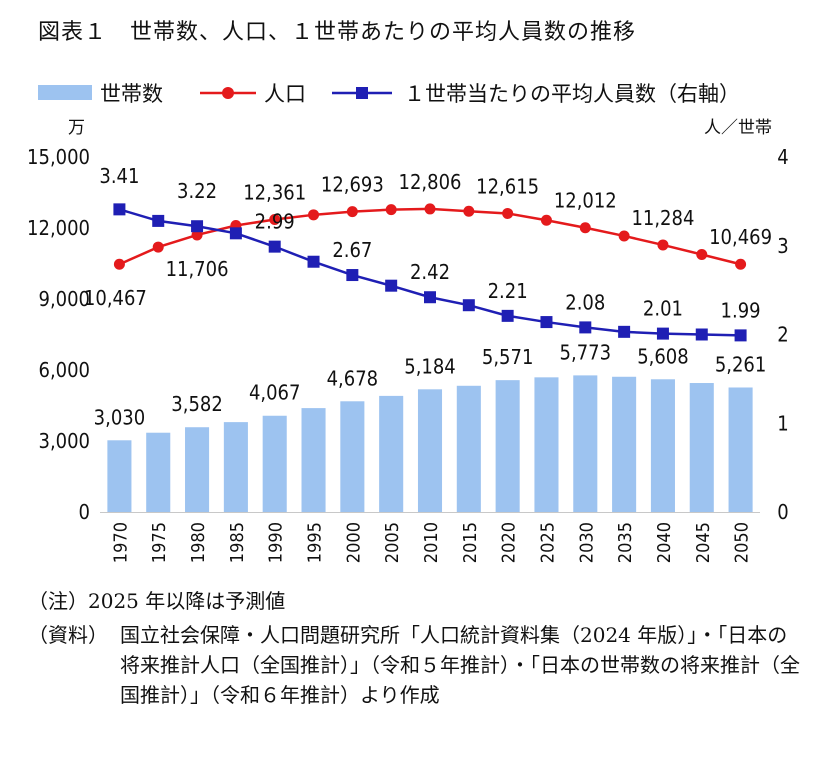 This screenshot has width=833, height=782. Describe the element at coordinates (68, 635) in the screenshot. I see `source-label: （資料）` at that location.